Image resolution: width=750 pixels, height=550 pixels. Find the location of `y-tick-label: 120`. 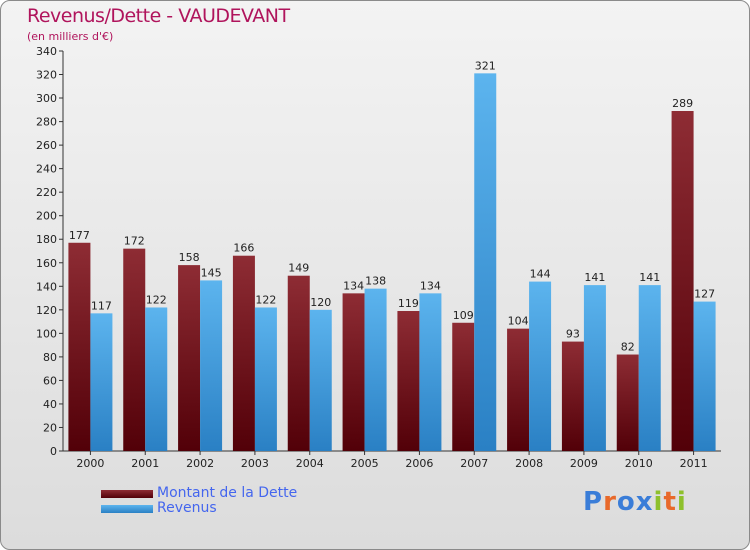

y-tick-label: 120 is located at coordinates (46, 310).